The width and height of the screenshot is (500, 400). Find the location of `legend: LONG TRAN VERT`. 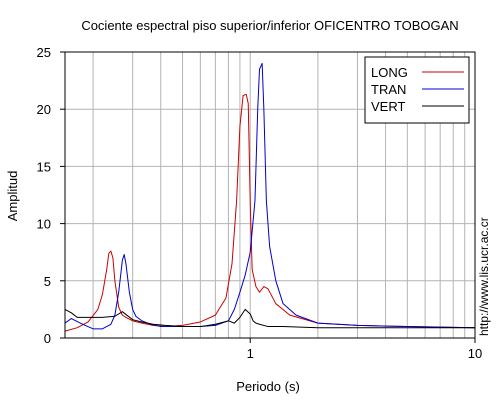

legend: LONG TRAN VERT is located at coordinates (417, 90).